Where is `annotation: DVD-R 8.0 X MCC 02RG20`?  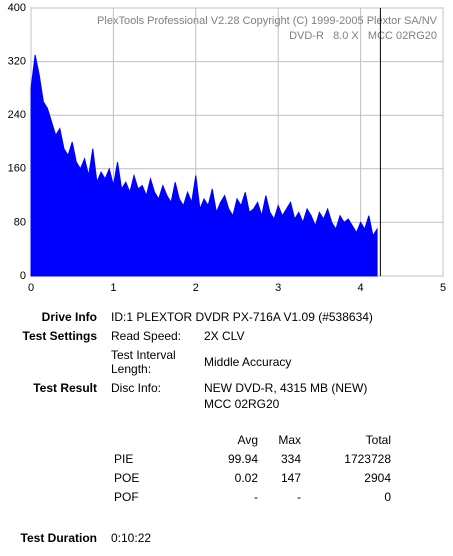
annotation: DVD-R 8.0 X MCC 02RG20 is located at coordinates (363, 36).